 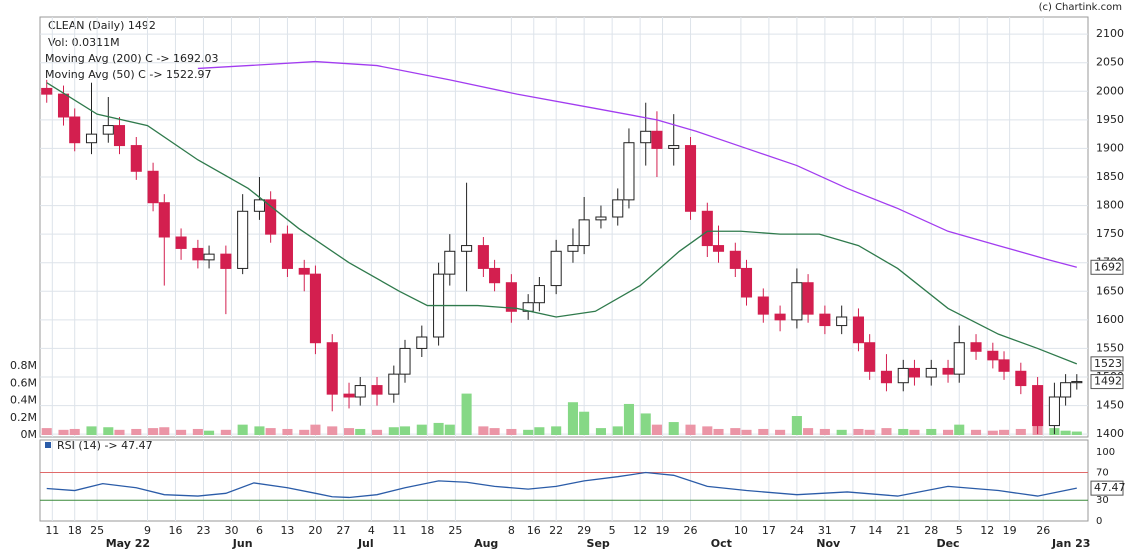 I want to click on legend-entry: Moving Avg (50) C -> 1522.97, so click(x=128, y=74).